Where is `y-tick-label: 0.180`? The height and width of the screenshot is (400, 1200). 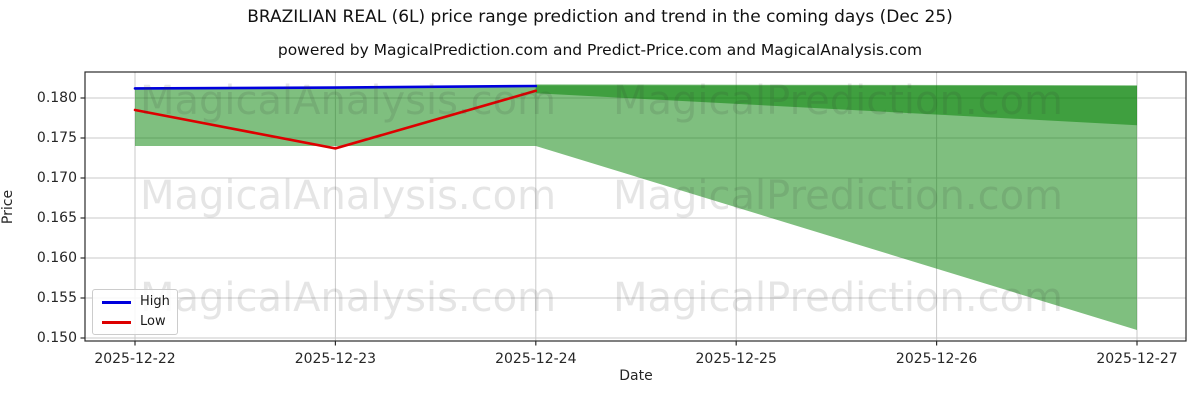 y-tick-label: 0.180 is located at coordinates (56, 98).